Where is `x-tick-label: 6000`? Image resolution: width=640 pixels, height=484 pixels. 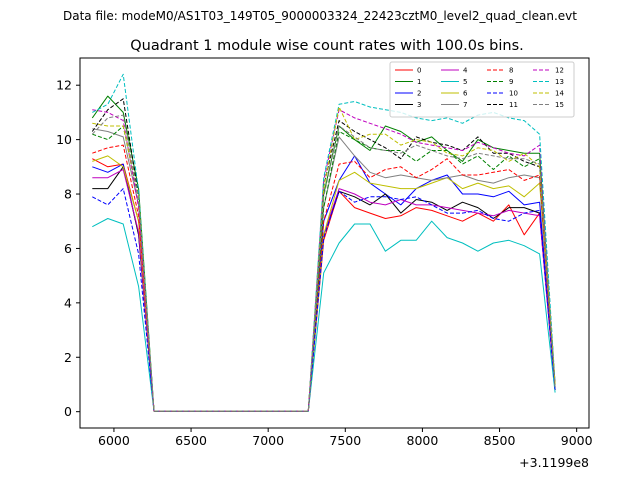
x-tick-label: 6000 is located at coordinates (114, 440).